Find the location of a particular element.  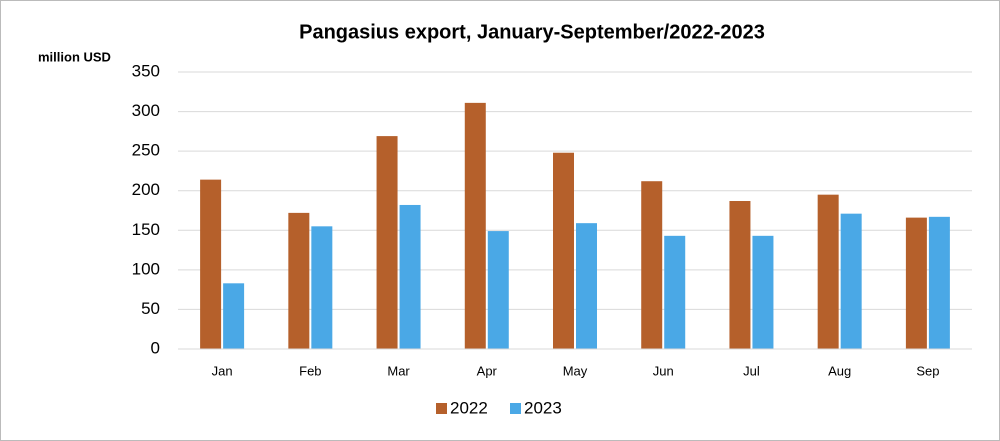

x-tick-label: Jun is located at coordinates (663, 370).